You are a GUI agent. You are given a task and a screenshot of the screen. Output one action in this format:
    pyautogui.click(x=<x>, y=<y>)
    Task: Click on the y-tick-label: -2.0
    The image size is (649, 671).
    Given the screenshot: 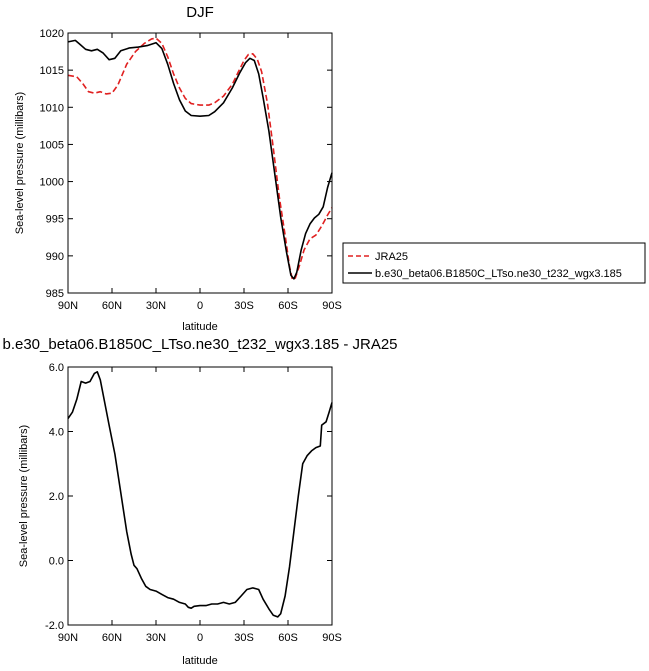 What is the action you would take?
    pyautogui.click(x=54, y=626)
    